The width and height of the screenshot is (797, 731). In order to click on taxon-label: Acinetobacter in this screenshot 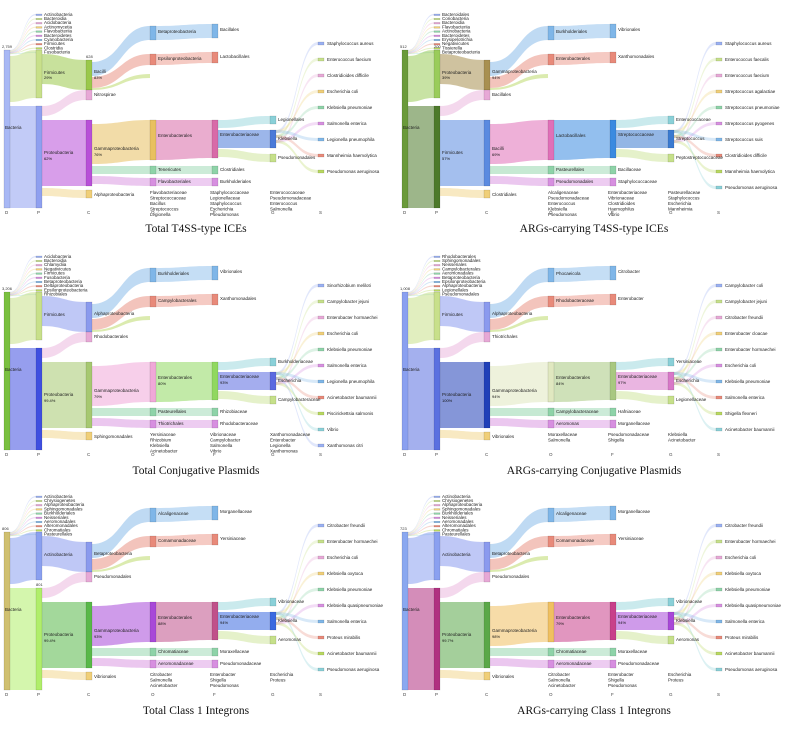, I will do `click(562, 685)`.